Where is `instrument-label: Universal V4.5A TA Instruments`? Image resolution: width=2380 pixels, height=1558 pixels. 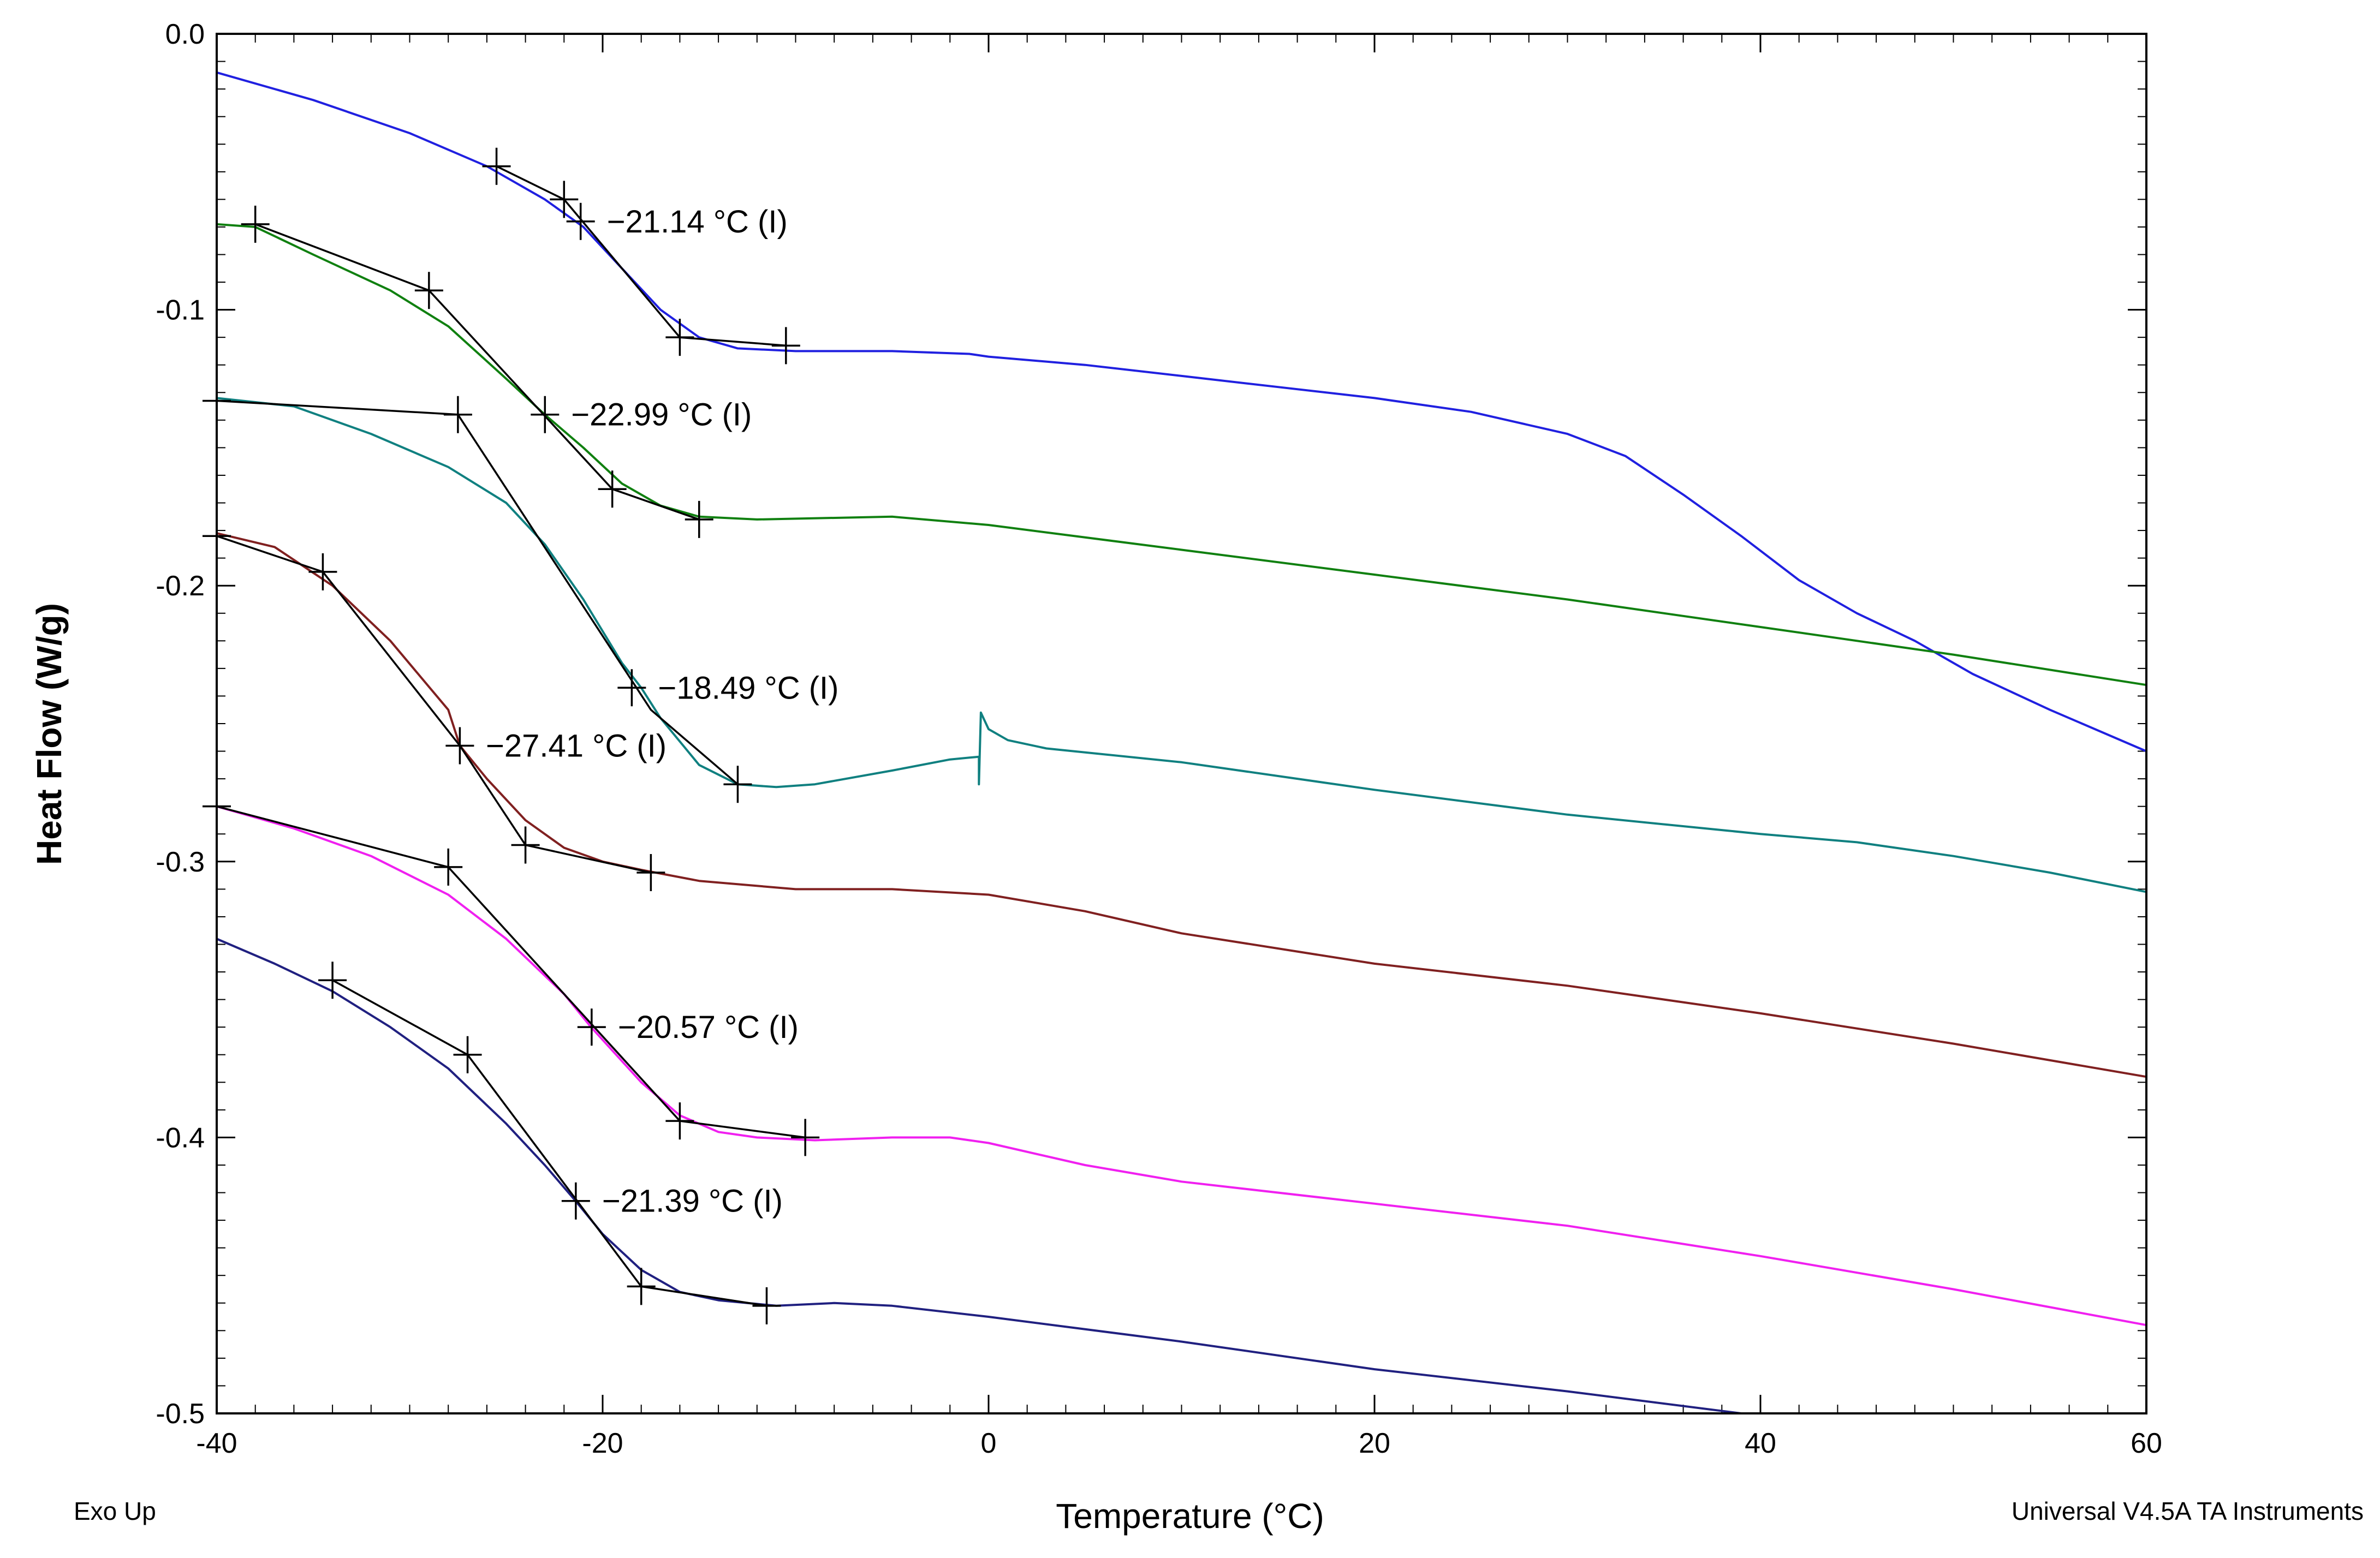
instrument-label: Universal V4.5A TA Instruments is located at coordinates (2188, 1511).